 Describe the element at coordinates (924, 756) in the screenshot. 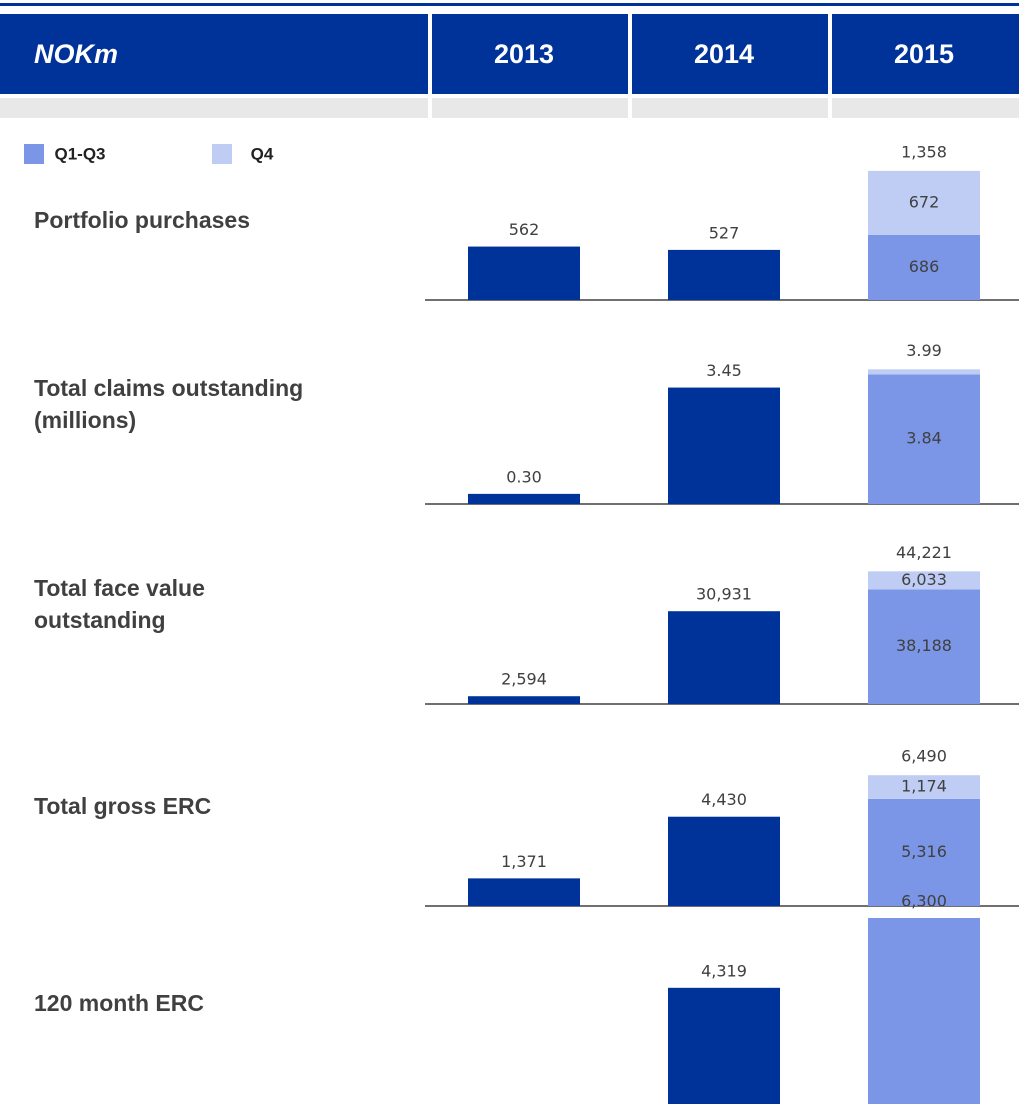

I see `total-label: 6,490` at that location.